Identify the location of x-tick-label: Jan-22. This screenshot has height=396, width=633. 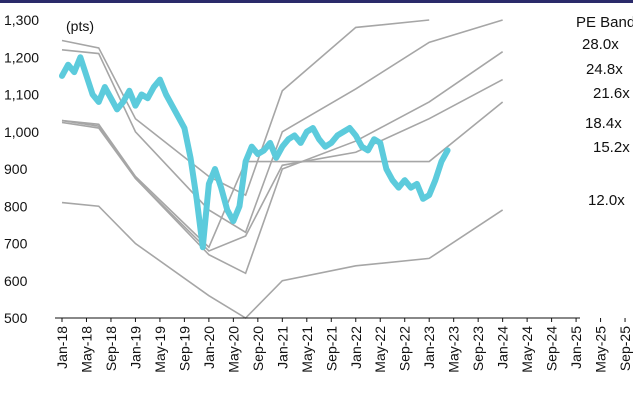
(356, 347).